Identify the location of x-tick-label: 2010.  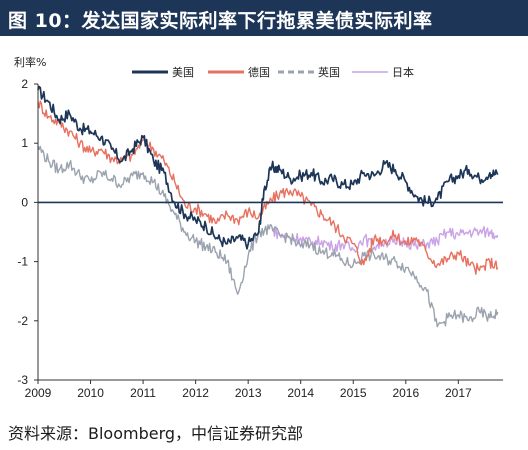
(90, 393).